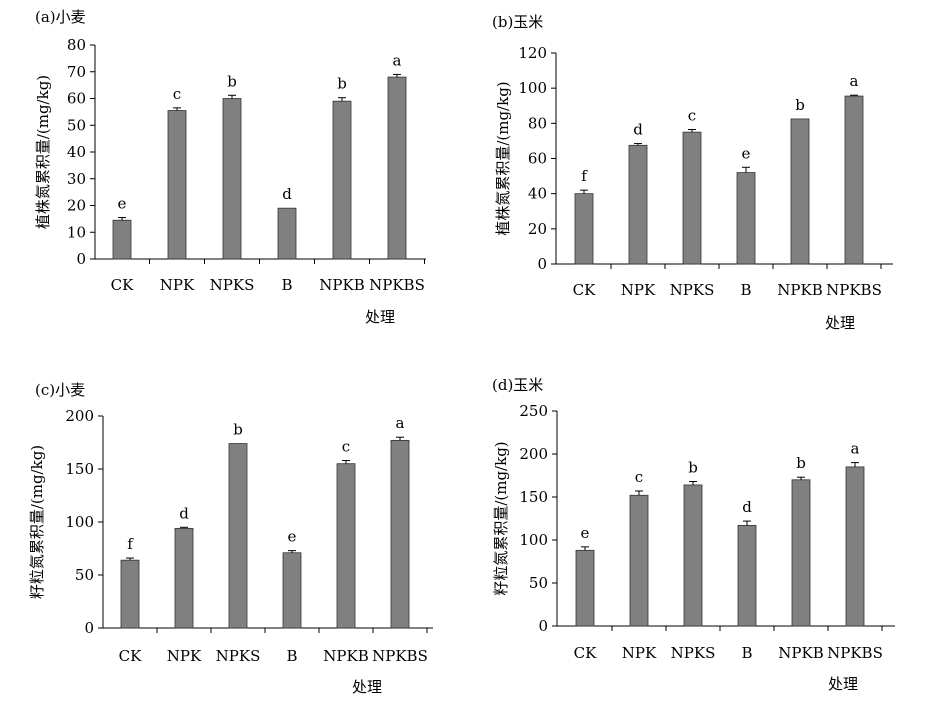 The image size is (925, 708). I want to click on bar-ck, so click(122, 239).